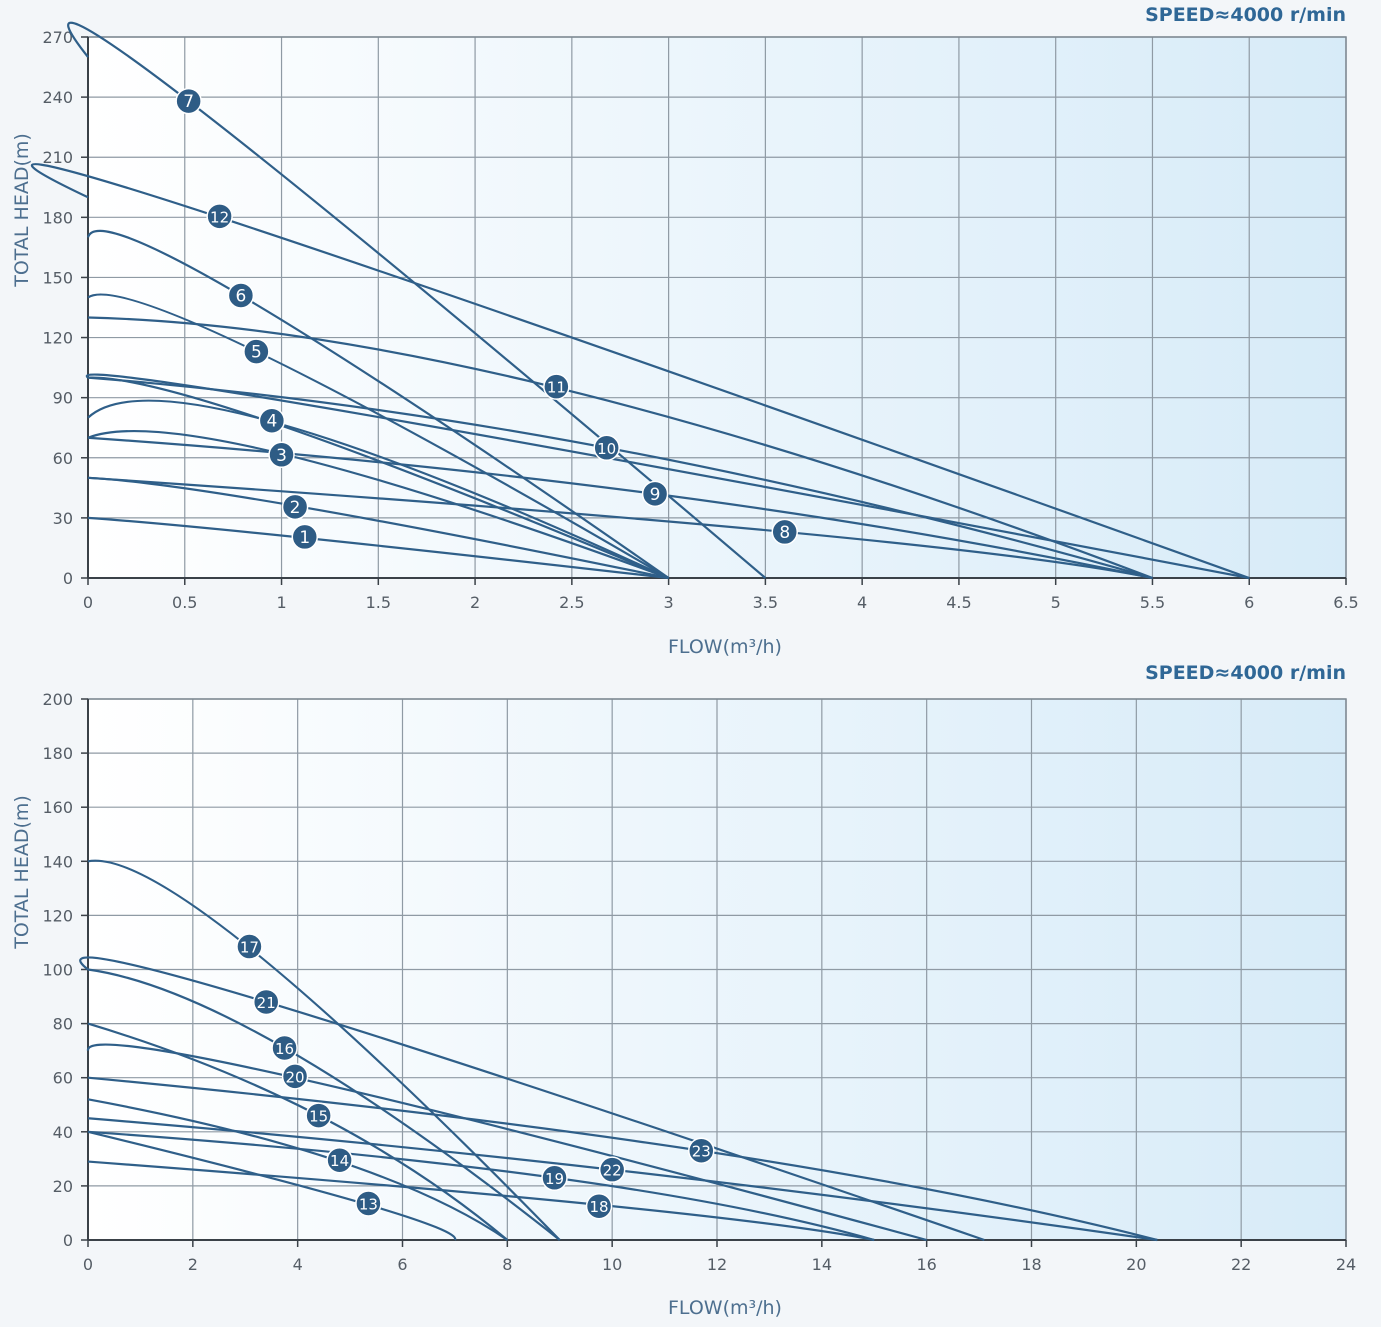  What do you see at coordinates (958, 602) in the screenshot?
I see `x-tick-label: 4.5` at bounding box center [958, 602].